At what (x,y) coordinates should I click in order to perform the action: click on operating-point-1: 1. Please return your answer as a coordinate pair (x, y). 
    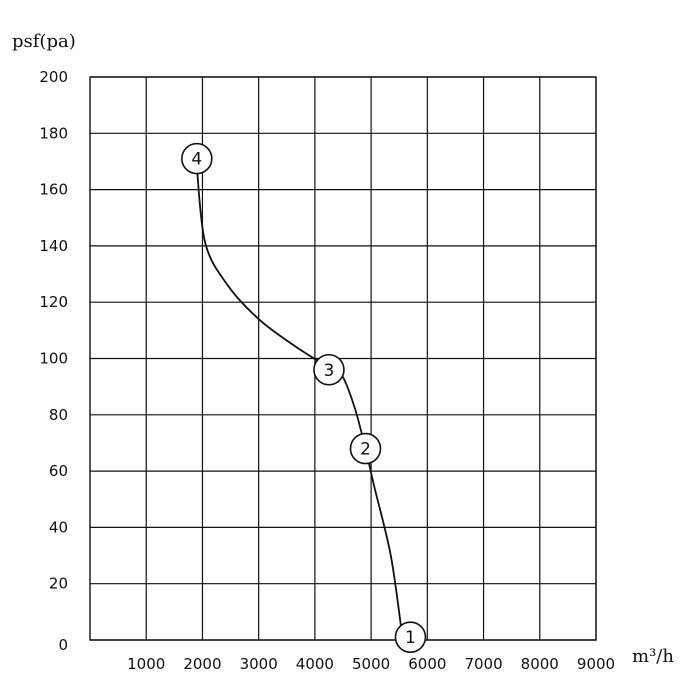
    Looking at the image, I should click on (410, 637).